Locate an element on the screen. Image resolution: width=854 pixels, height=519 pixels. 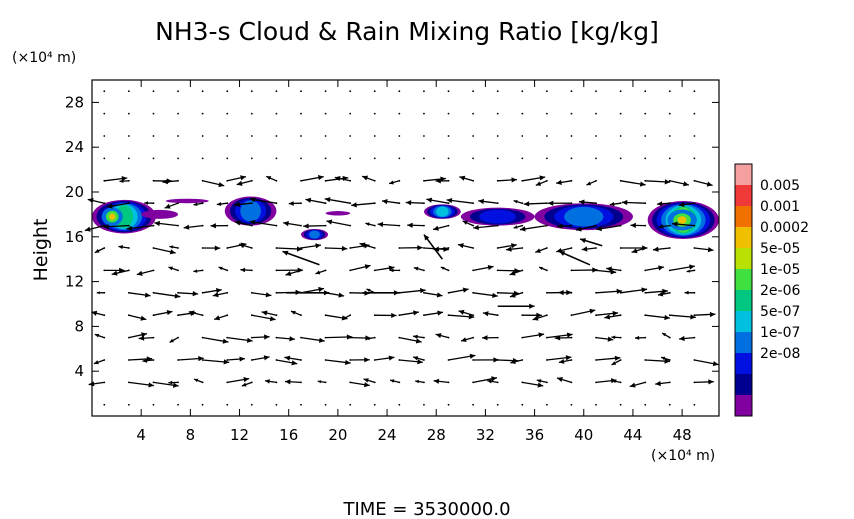
y-tick-label: 28 is located at coordinates (74, 102).